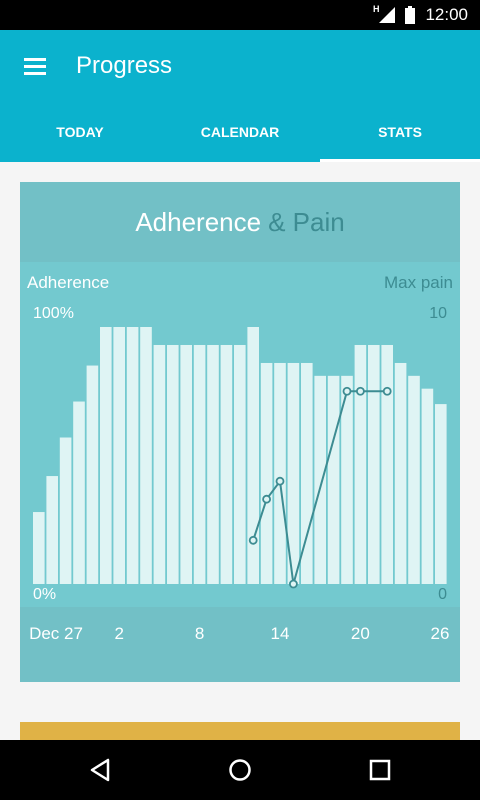 This screenshot has width=480, height=800. I want to click on navigation-bar, so click(240, 770).